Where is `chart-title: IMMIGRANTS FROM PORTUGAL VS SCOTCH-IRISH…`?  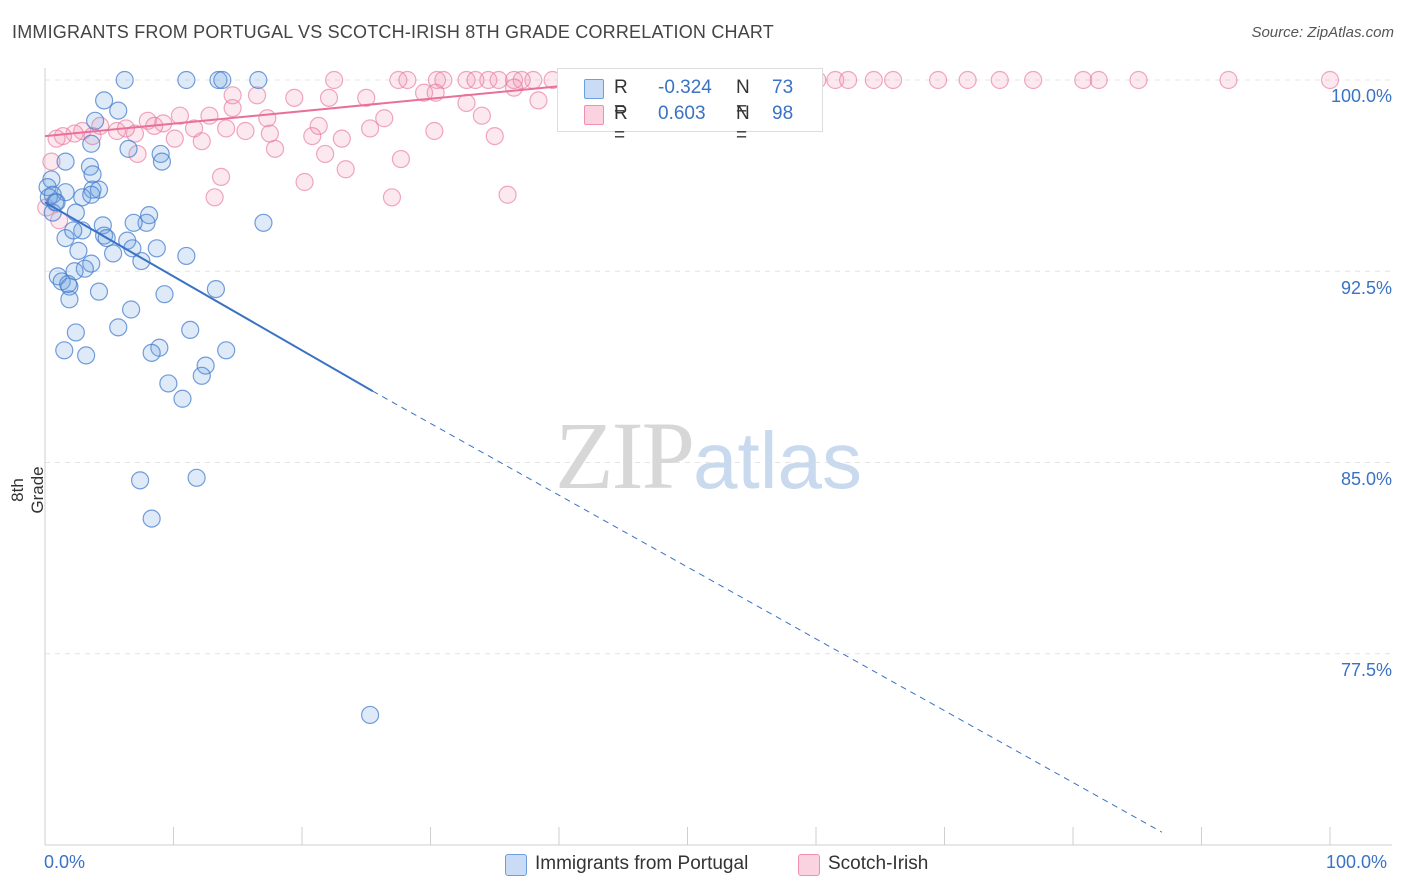 chart-title: IMMIGRANTS FROM PORTUGAL VS SCOTCH-IRISH… is located at coordinates (393, 32).